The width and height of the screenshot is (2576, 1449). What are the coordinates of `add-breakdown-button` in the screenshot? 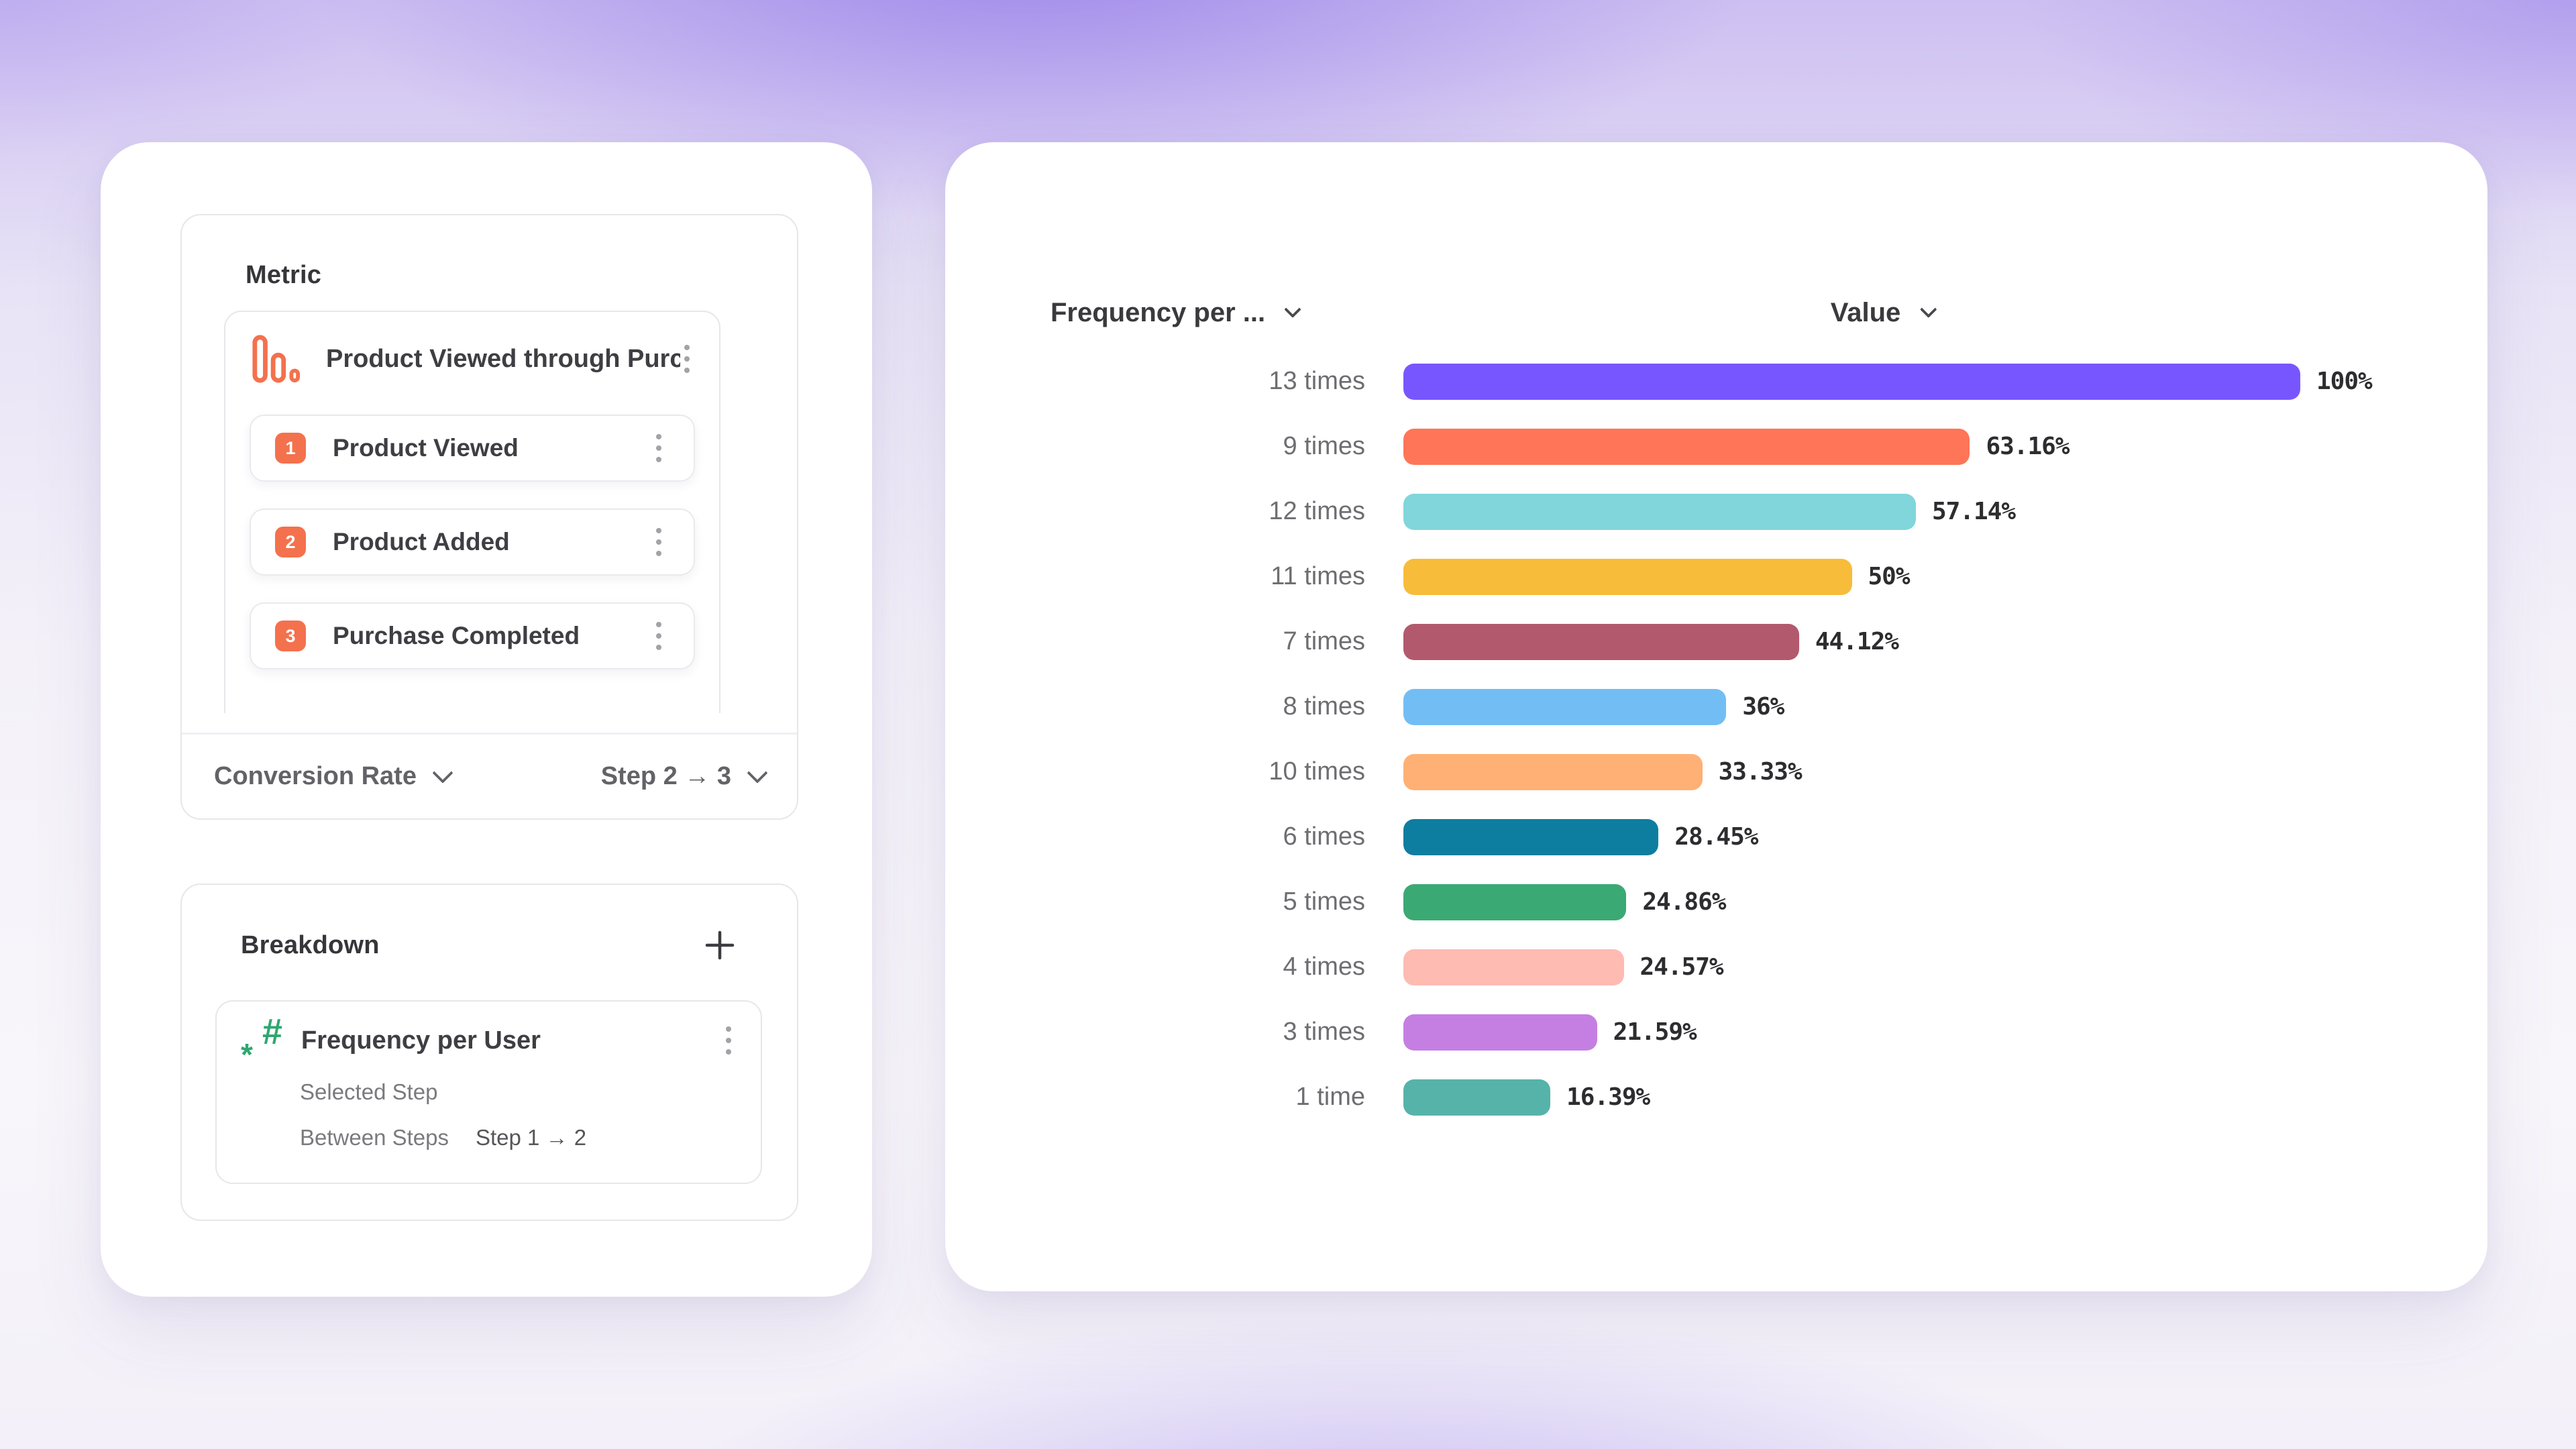 It's located at (719, 945).